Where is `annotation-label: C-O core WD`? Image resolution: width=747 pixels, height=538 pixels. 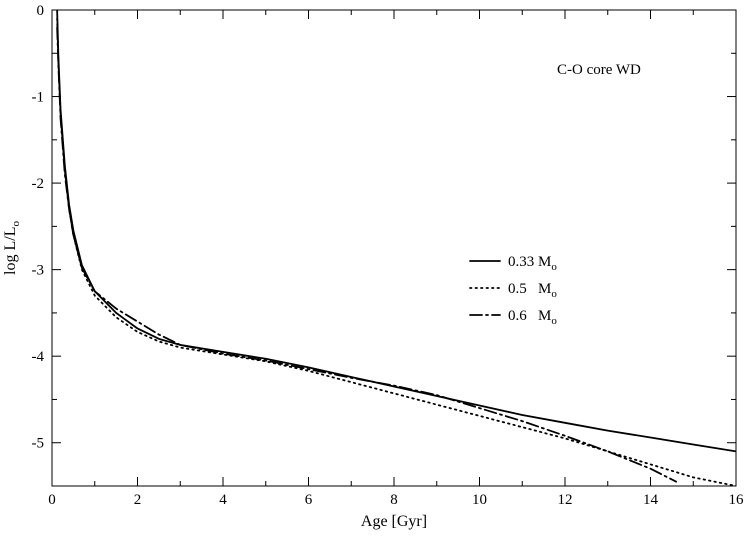
annotation-label: C-O core WD is located at coordinates (599, 70).